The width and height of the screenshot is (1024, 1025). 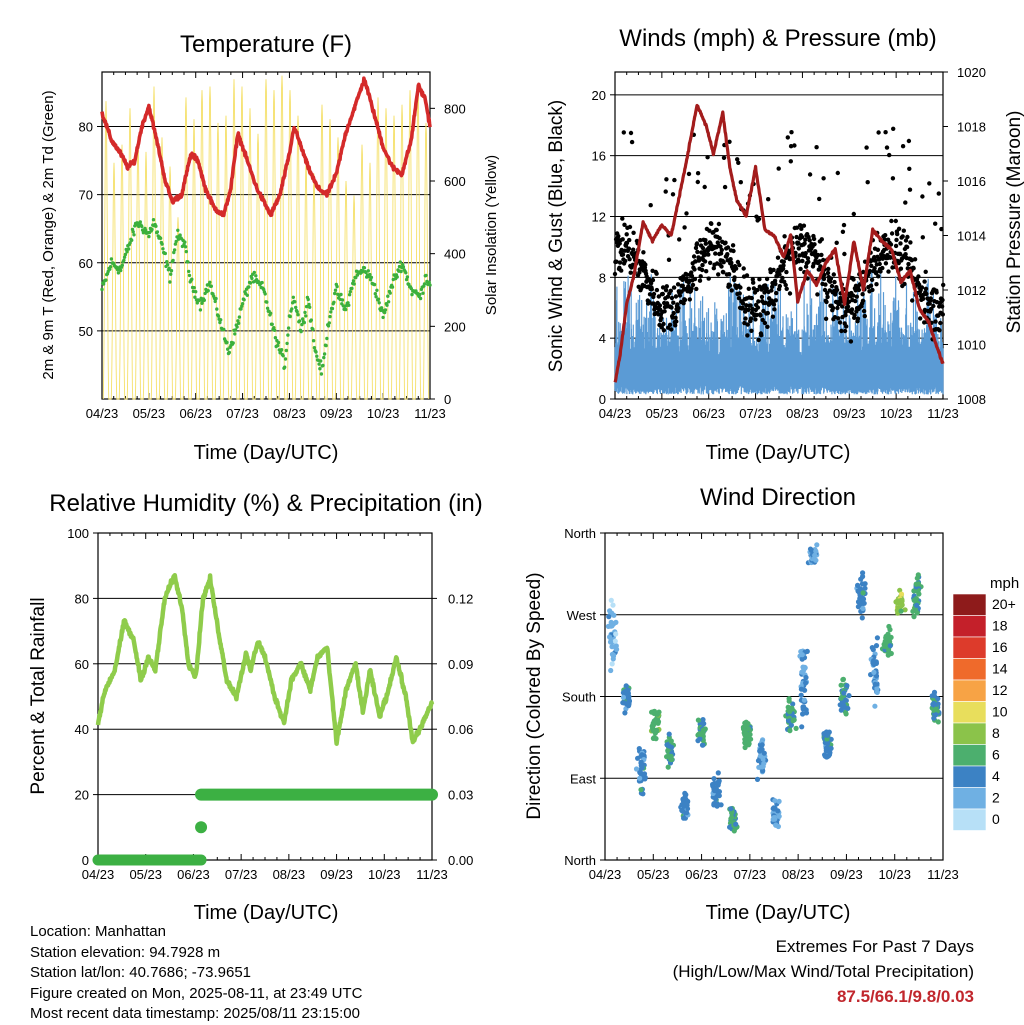 I want to click on rh-xtick-label: 08/23, so click(x=289, y=874).